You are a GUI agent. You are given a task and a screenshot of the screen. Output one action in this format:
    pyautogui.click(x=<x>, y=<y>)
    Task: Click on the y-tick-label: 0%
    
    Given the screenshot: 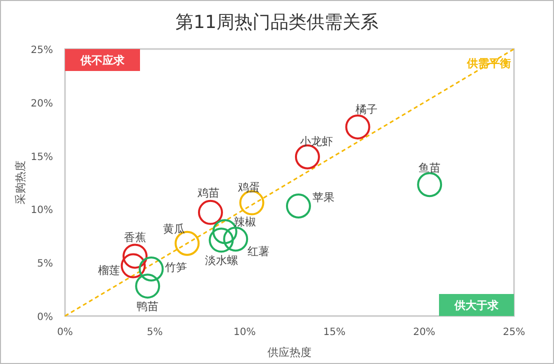 What is the action you would take?
    pyautogui.click(x=45, y=317)
    